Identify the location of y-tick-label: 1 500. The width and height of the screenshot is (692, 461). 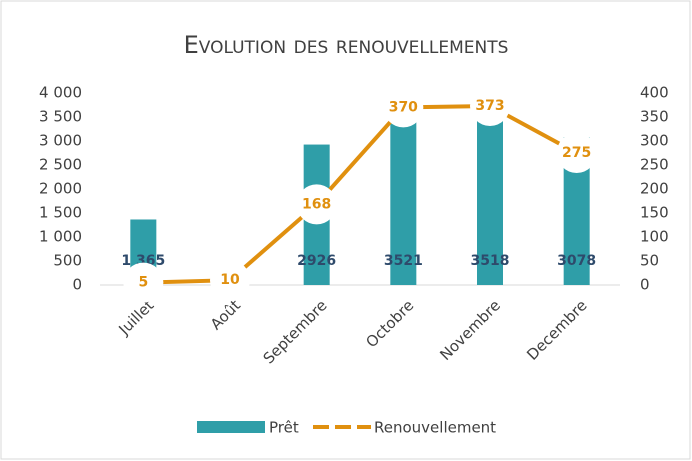
(60, 213).